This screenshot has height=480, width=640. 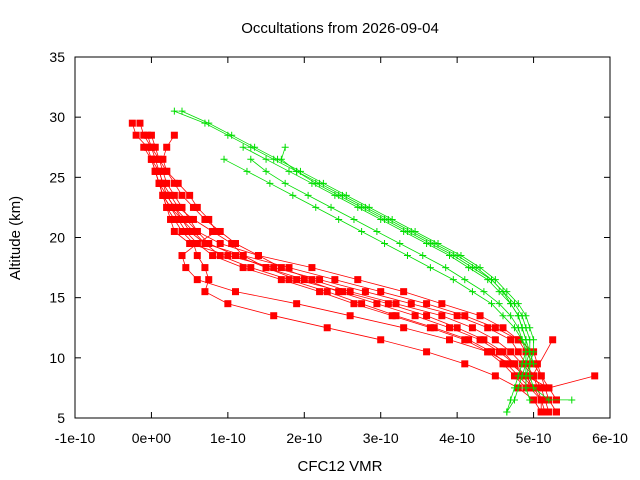 I want to click on x-tick-label: 1e-10, so click(x=228, y=438).